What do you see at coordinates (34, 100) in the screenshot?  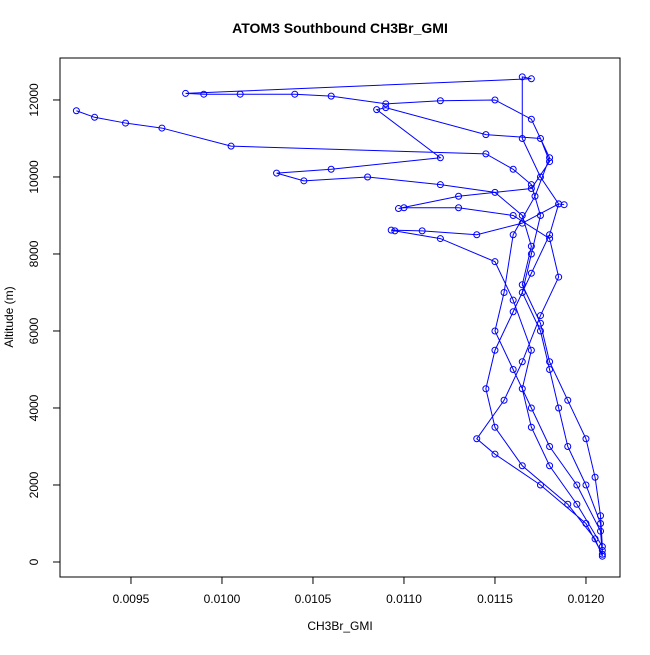 I see `y-tick-label: 12000` at bounding box center [34, 100].